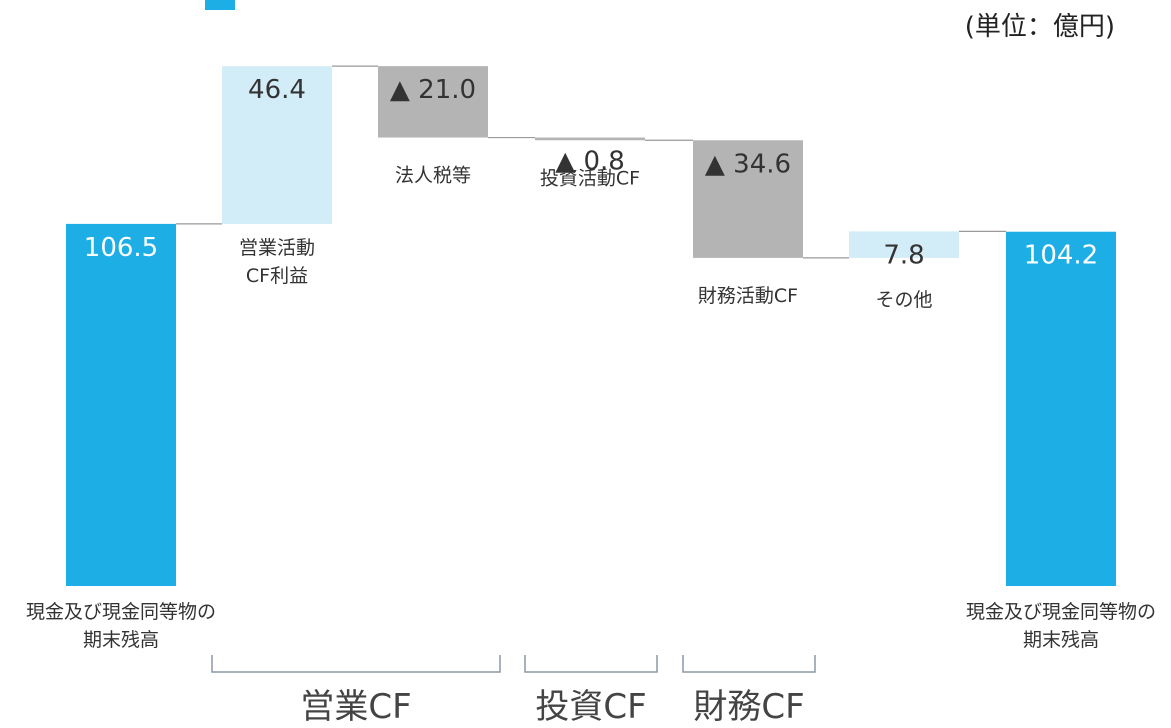 The width and height of the screenshot is (1171, 728). Describe the element at coordinates (220, 5) in the screenshot. I see `legend-marker` at that location.